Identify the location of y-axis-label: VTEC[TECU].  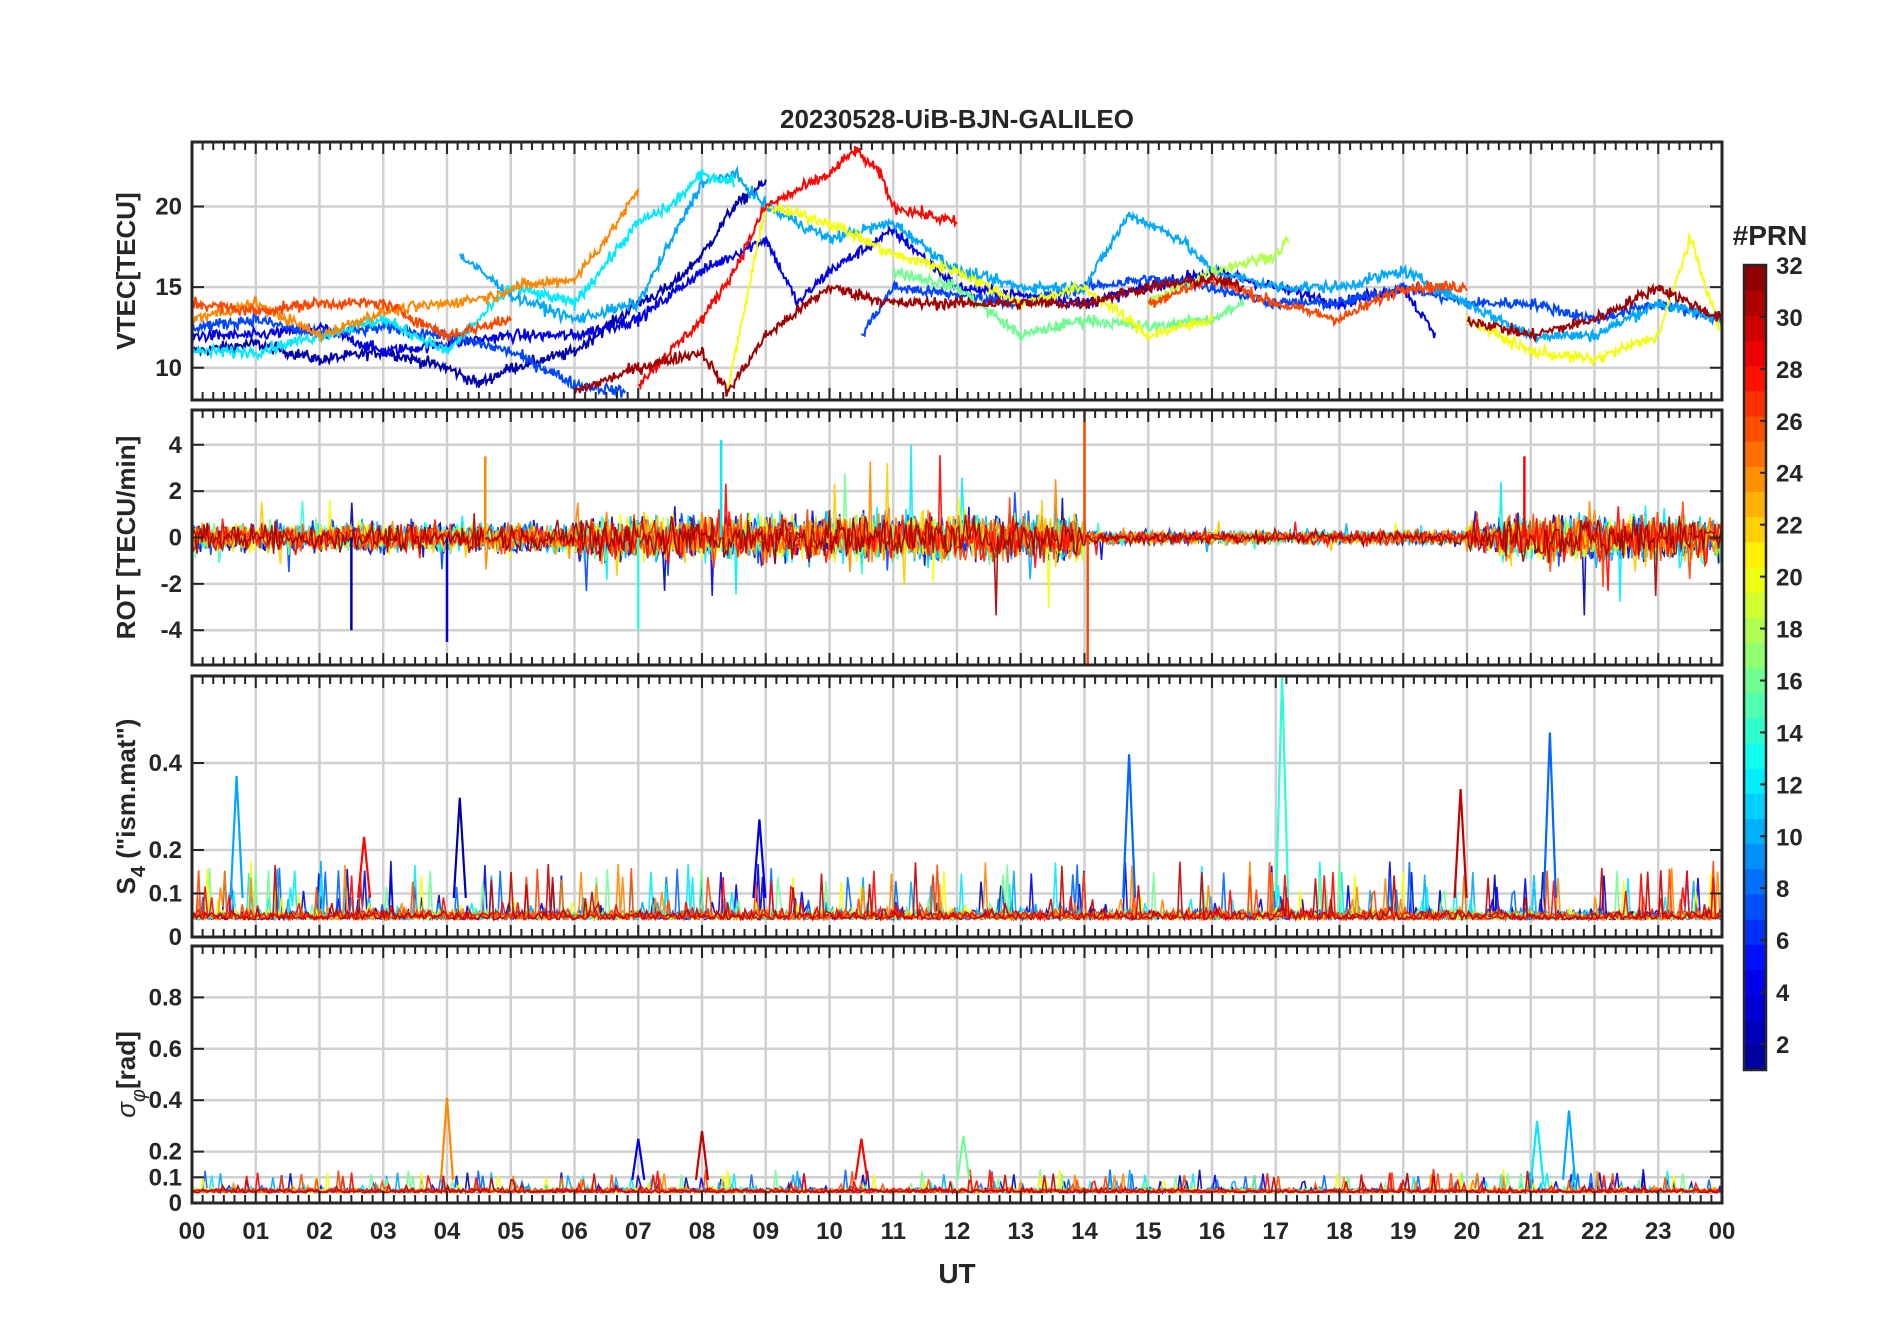
(126, 270).